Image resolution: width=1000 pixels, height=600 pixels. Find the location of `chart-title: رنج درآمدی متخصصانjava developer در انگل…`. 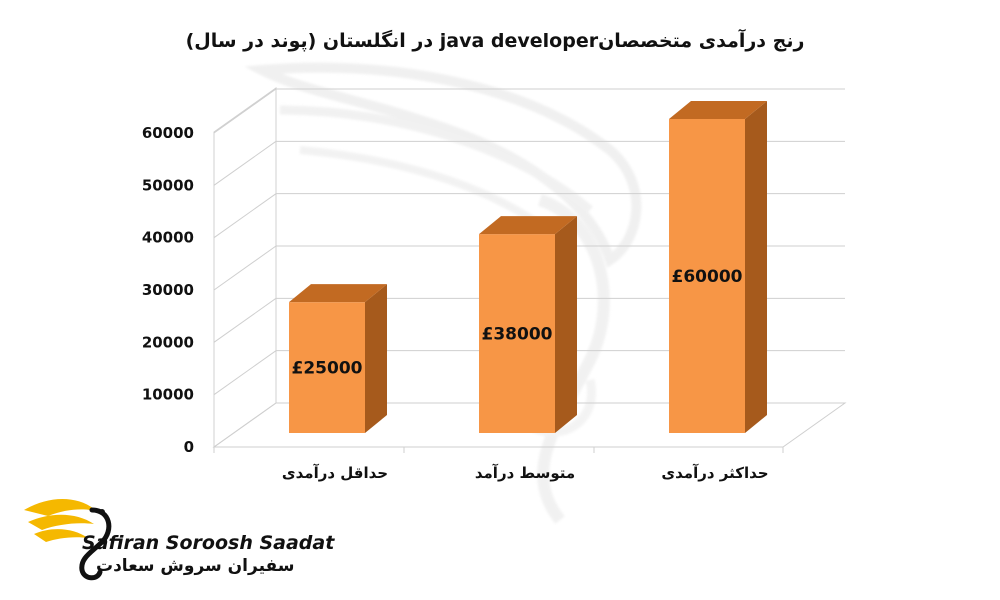

chart-title: رنج درآمدی متخصصانjava developer در انگل… is located at coordinates (495, 40).